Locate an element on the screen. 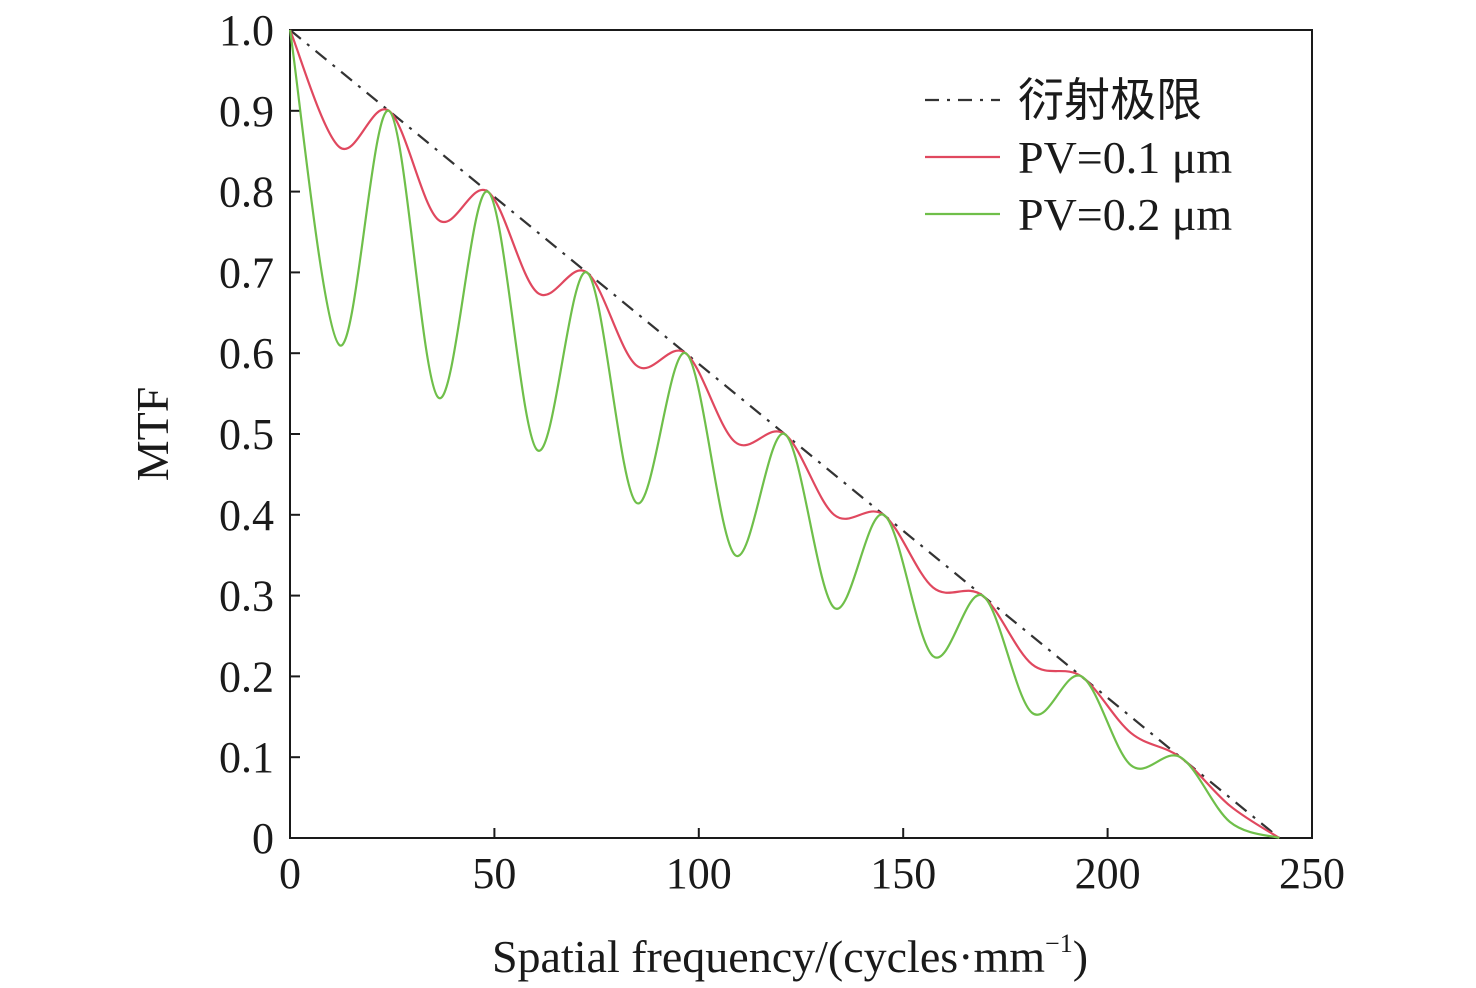 This screenshot has width=1476, height=988. x-axis-label: Spatial frequency/(cycles·mm−1) is located at coordinates (790, 955).